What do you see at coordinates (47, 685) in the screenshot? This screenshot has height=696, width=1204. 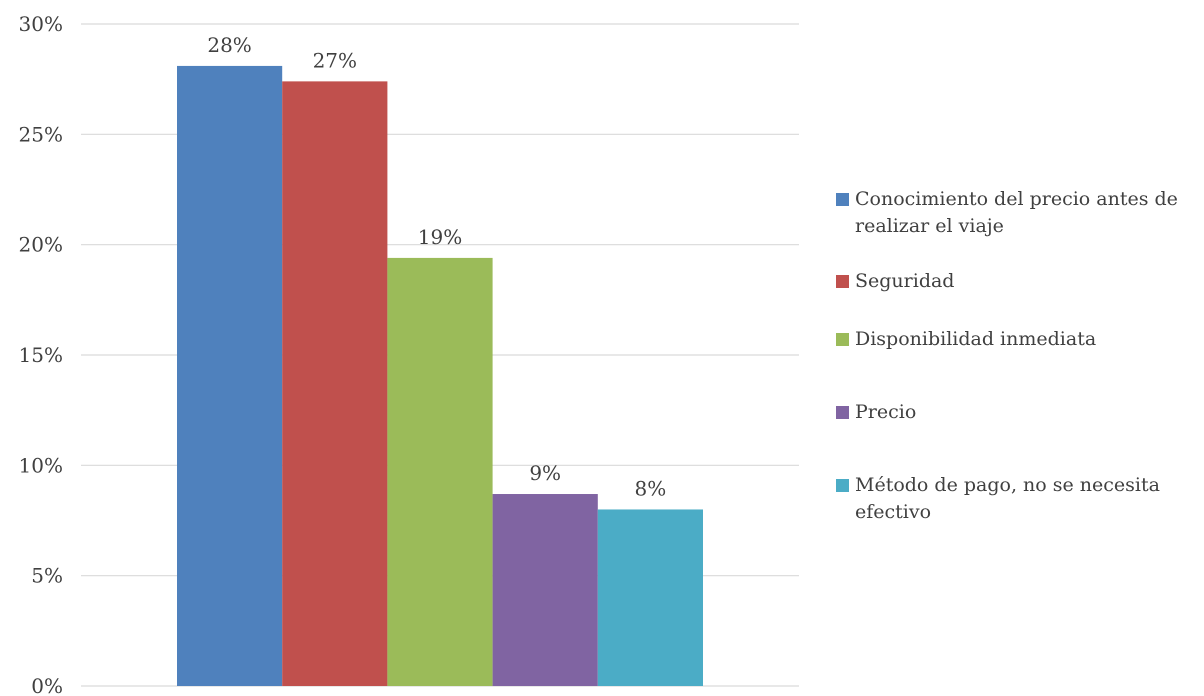 I see `y-tick-label: 0%` at bounding box center [47, 685].